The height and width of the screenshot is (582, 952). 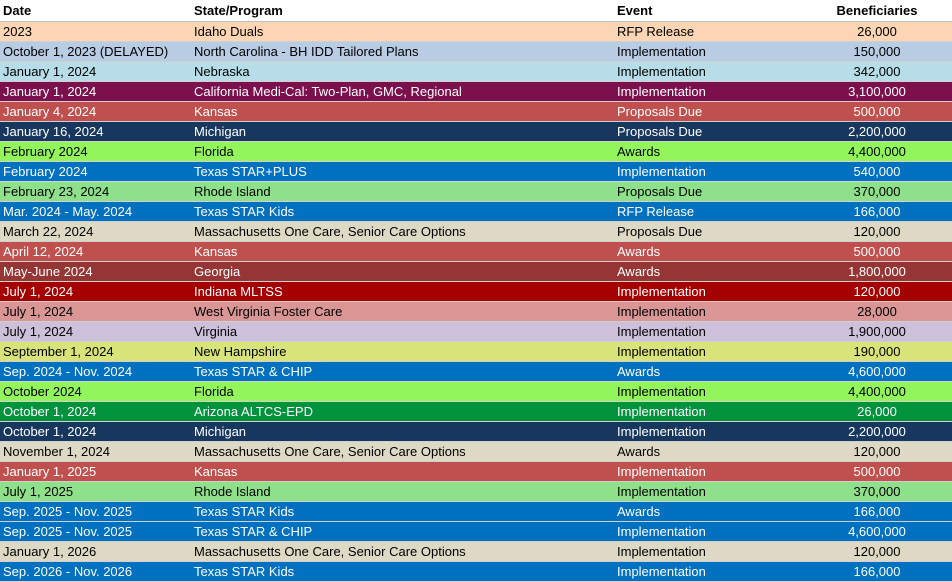 I want to click on program-cell: West Virginia Foster Care, so click(x=268, y=311).